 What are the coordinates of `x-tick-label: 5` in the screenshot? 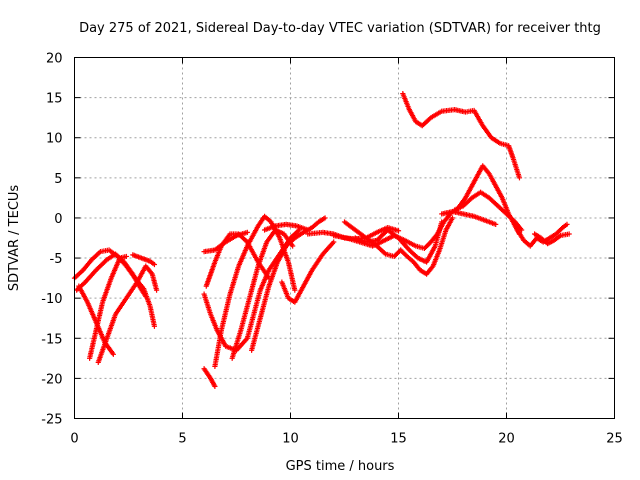 It's located at (182, 439).